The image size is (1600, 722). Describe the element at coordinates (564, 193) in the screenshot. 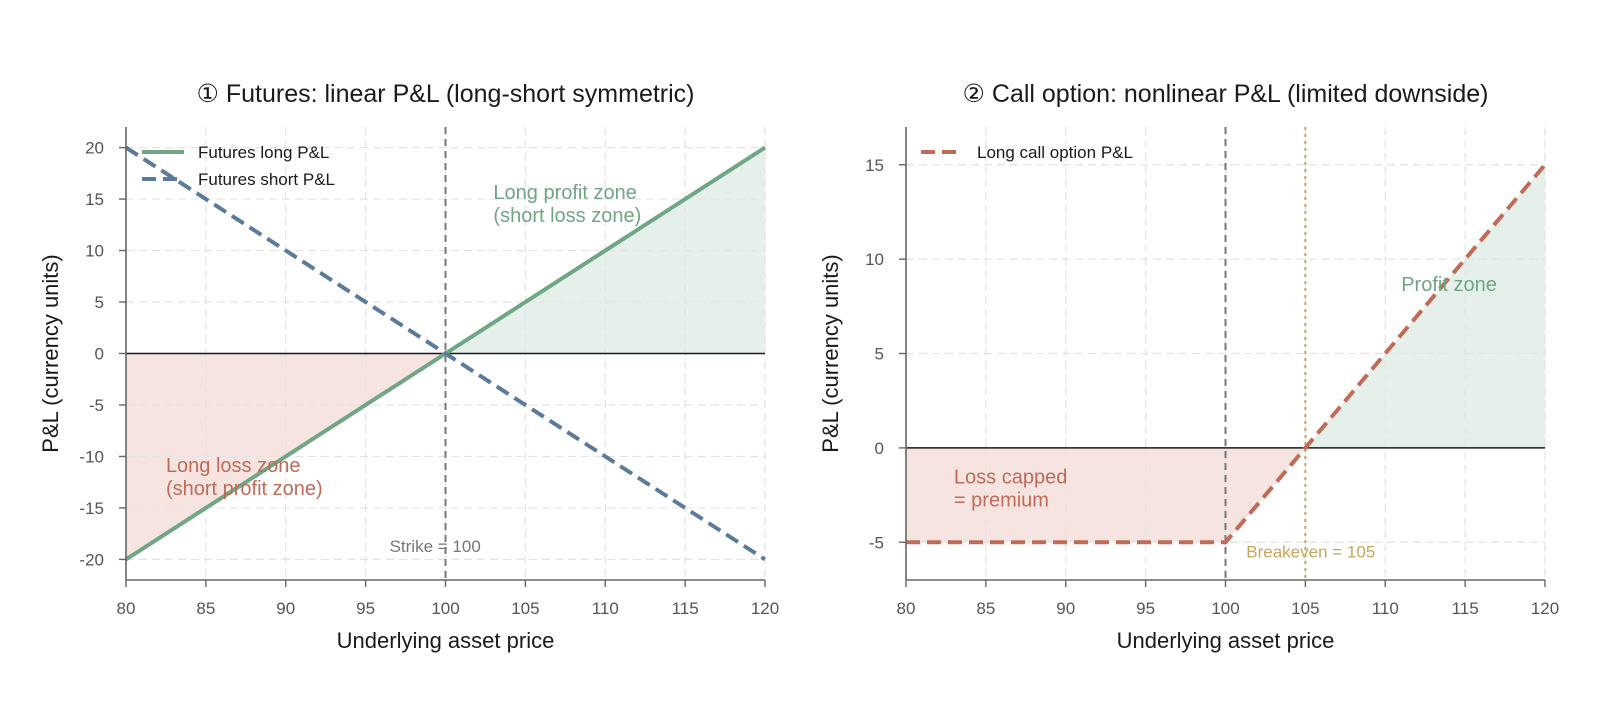

I see `annotation-line: Long profit zone` at that location.